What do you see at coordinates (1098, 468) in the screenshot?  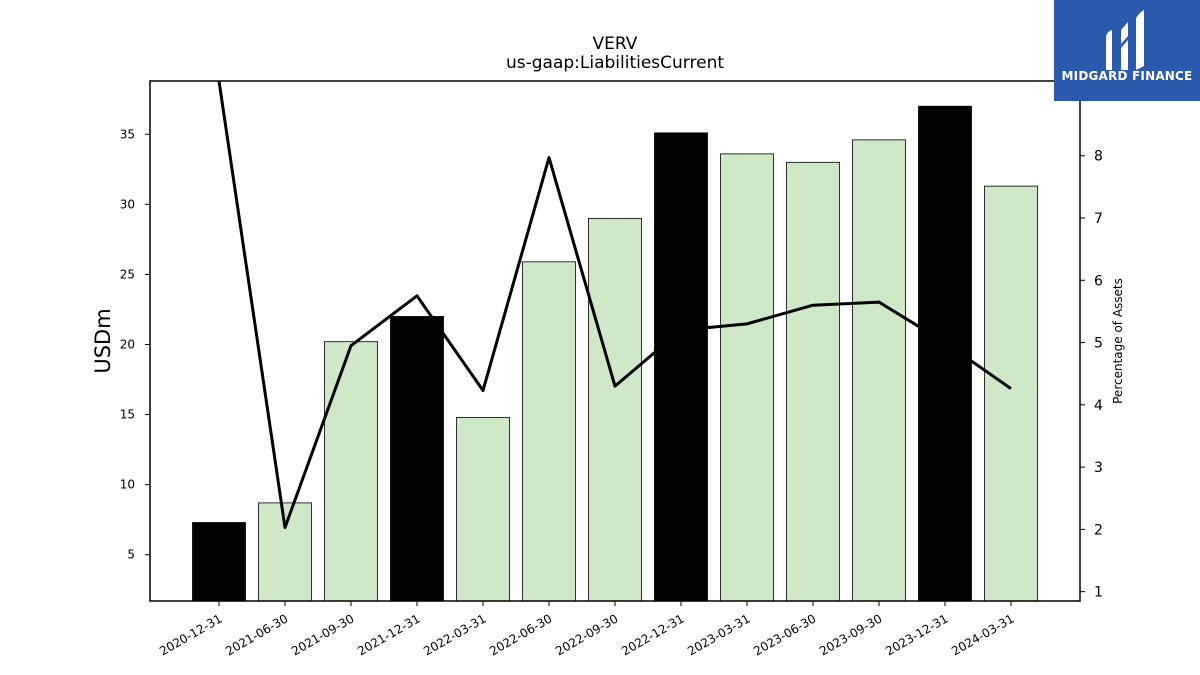 I see `y-right-tick-label-3: 3` at bounding box center [1098, 468].